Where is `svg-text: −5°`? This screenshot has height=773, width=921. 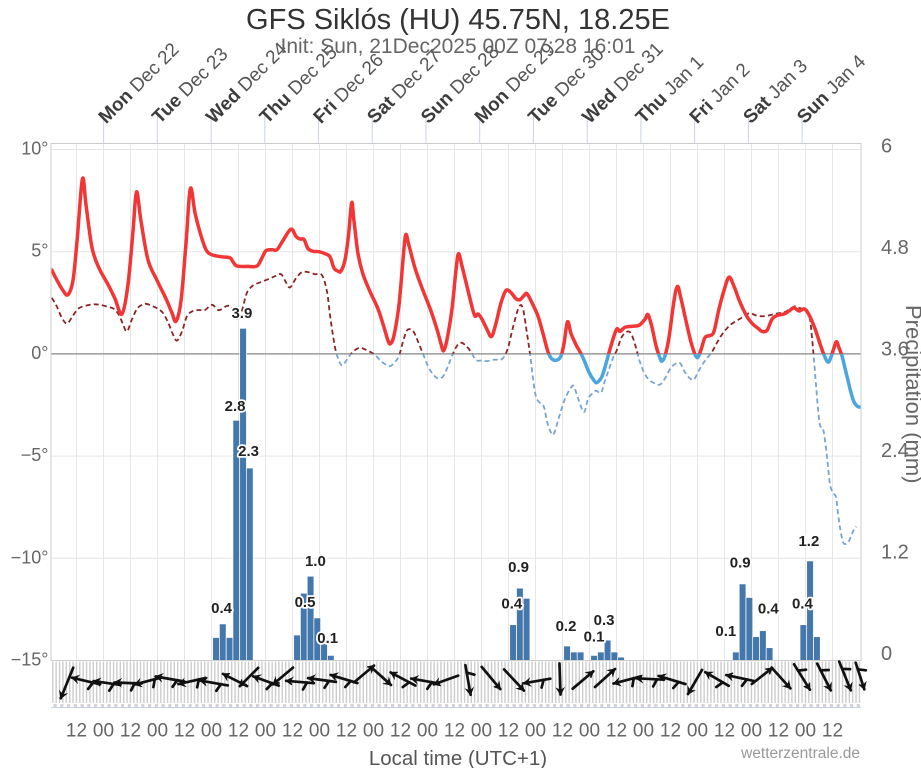 svg-text: −5° is located at coordinates (35, 455).